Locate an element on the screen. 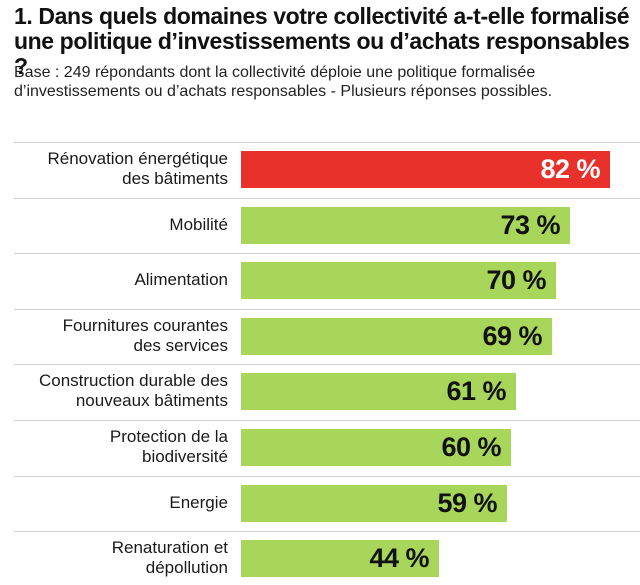 This screenshot has height=585, width=640. category-label: Protection de la biodiversité is located at coordinates (121, 447).